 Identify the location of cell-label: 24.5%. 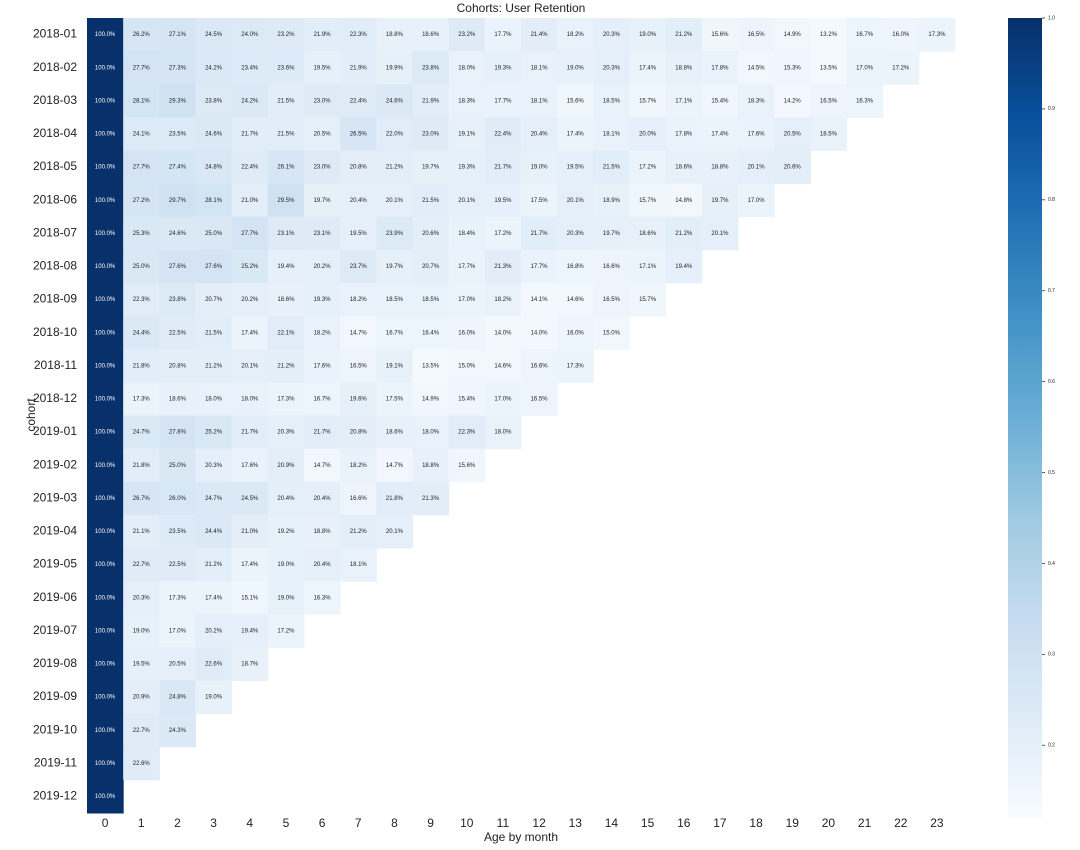
(214, 35).